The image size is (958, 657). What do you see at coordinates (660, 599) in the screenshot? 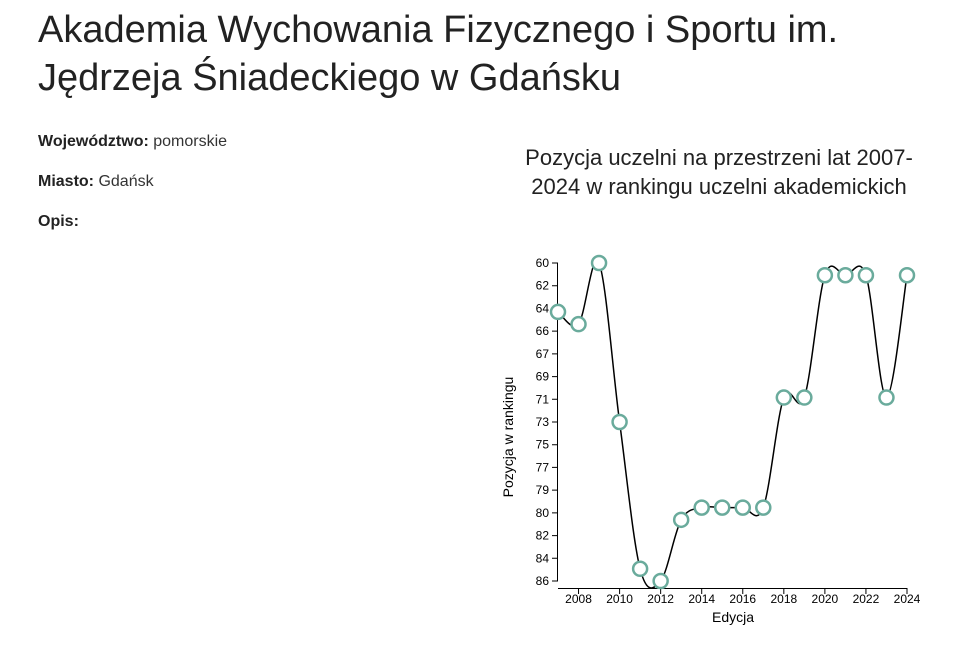
I see `x-tick-label: 2012` at bounding box center [660, 599].